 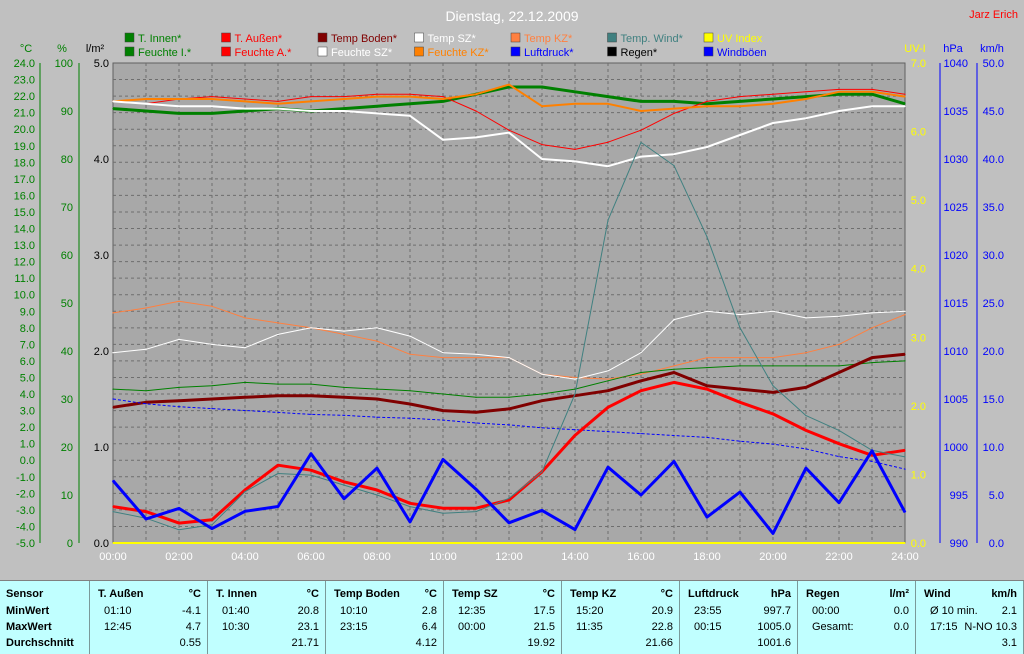 I want to click on tick-label-temp-23: 1.0, so click(x=27, y=445).